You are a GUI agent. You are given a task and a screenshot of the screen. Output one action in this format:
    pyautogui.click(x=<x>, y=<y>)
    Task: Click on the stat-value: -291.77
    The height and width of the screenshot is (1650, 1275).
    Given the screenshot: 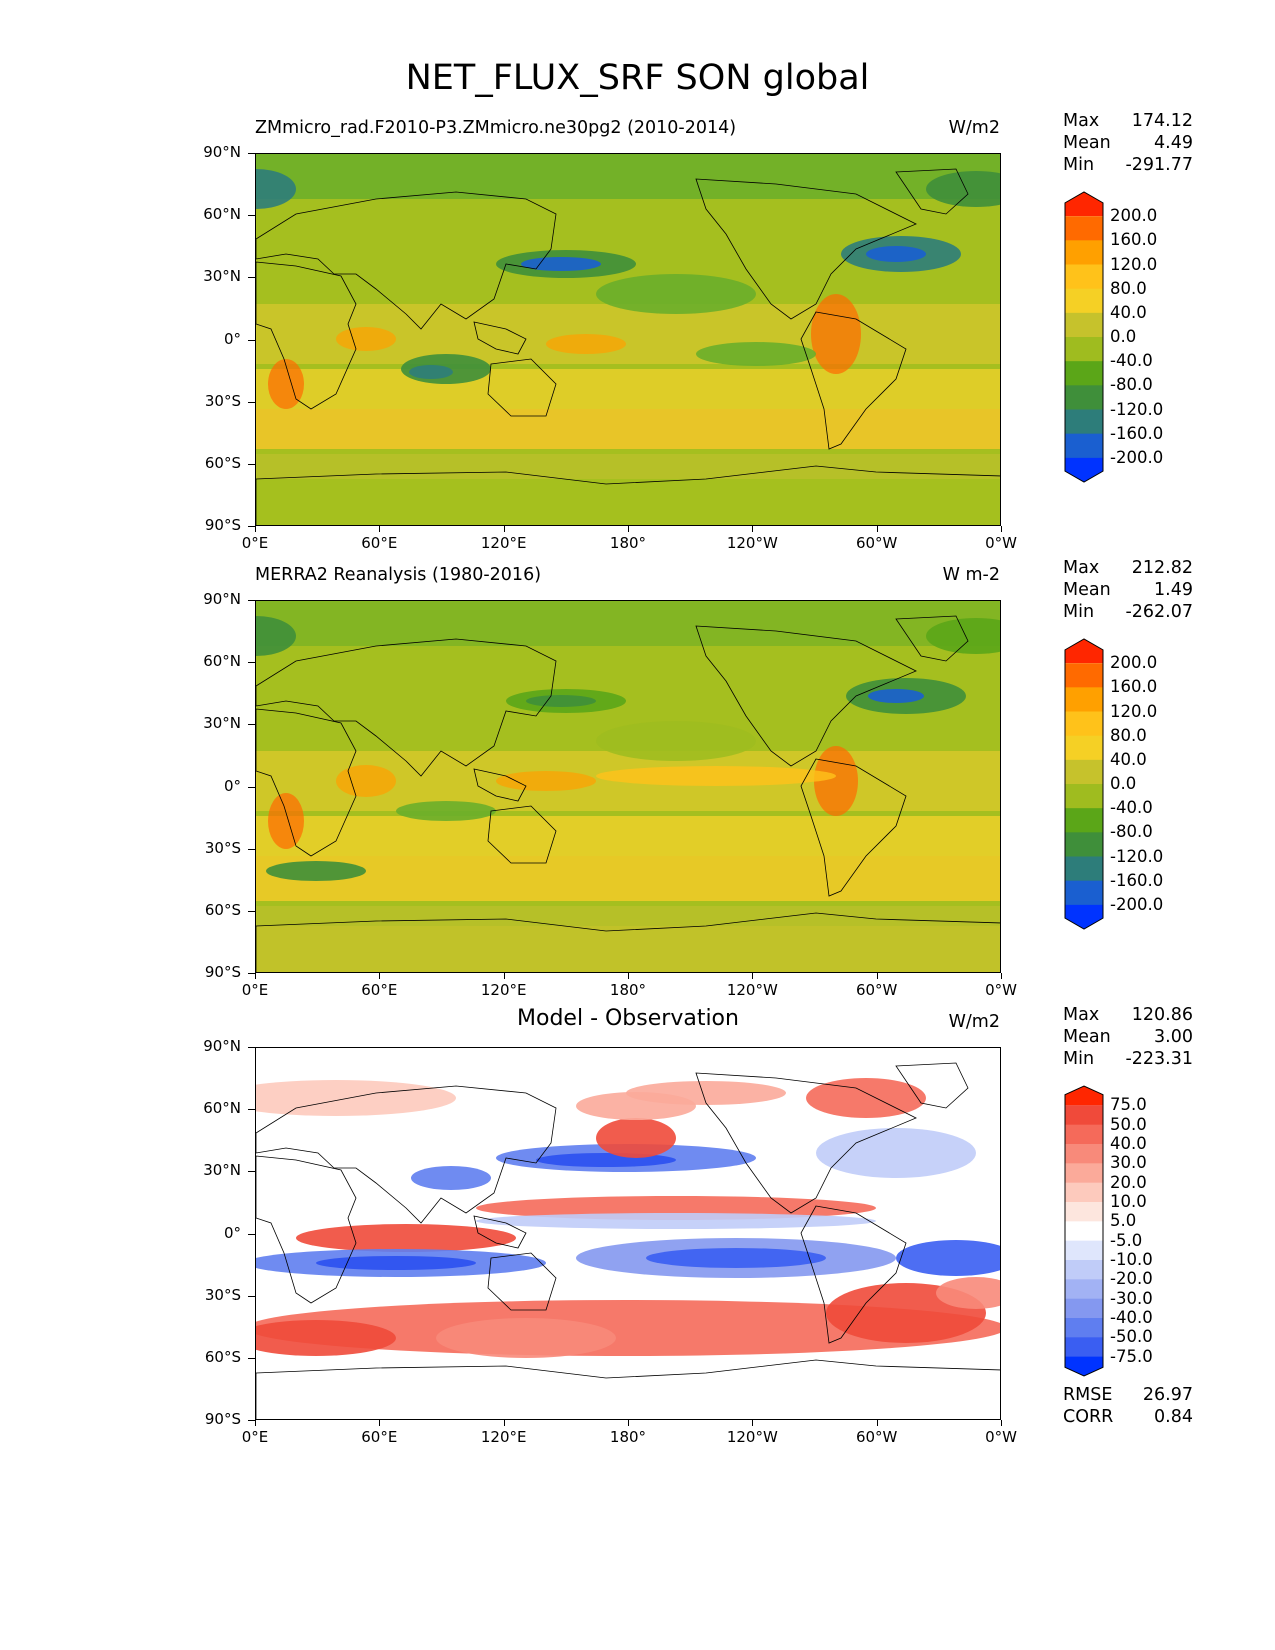 What is the action you would take?
    pyautogui.click(x=1159, y=165)
    